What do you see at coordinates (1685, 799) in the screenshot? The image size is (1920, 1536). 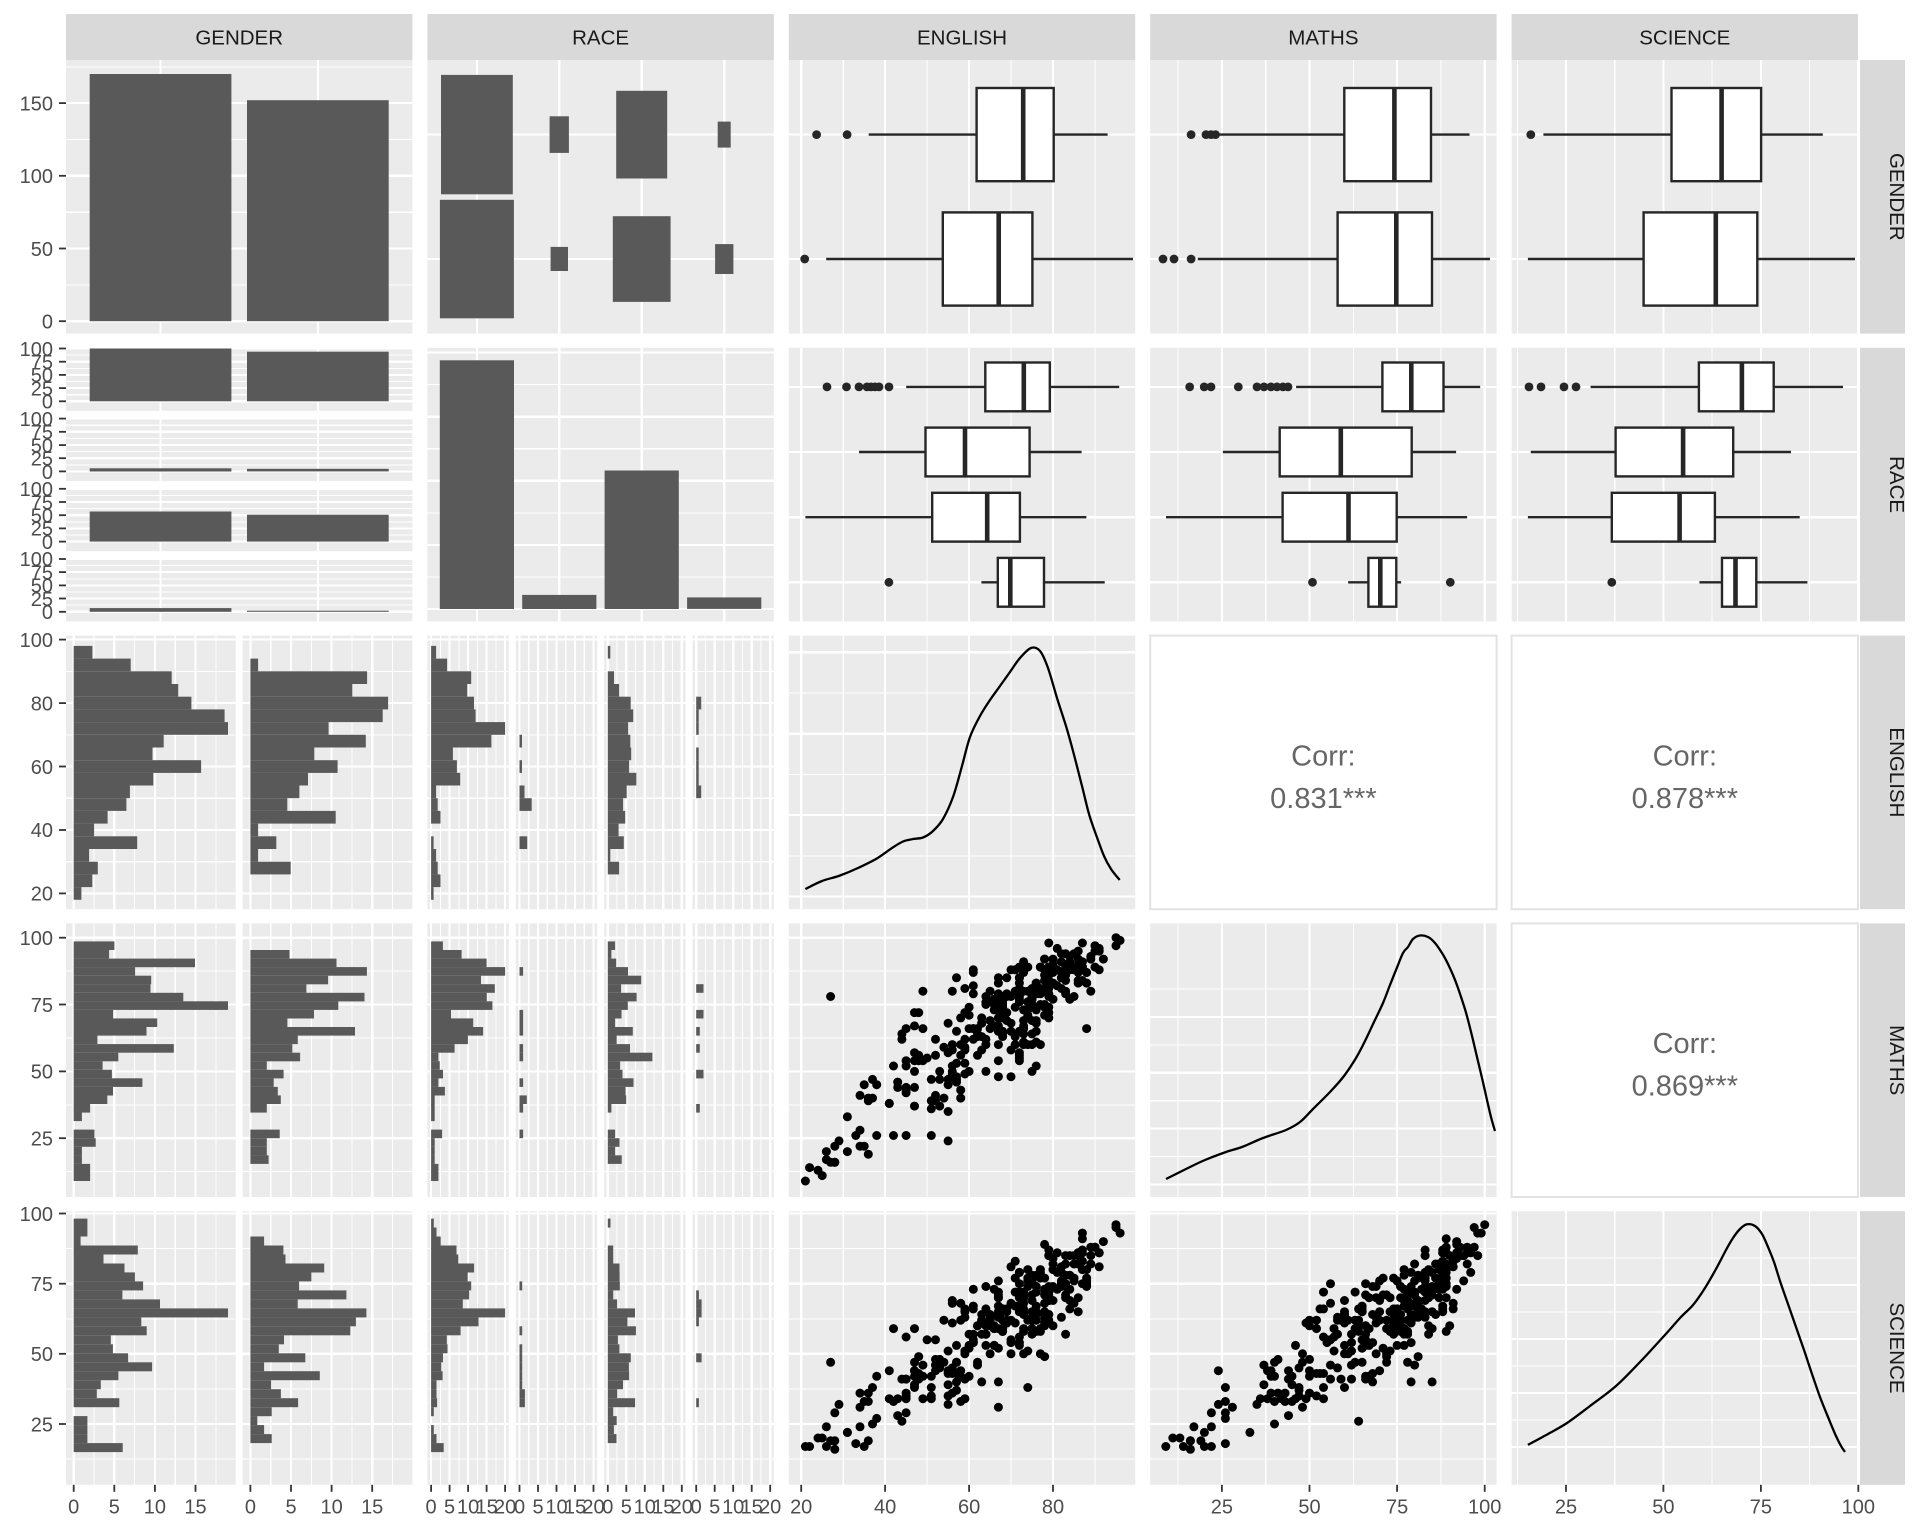 I see `svg-text: 0.878***` at bounding box center [1685, 799].